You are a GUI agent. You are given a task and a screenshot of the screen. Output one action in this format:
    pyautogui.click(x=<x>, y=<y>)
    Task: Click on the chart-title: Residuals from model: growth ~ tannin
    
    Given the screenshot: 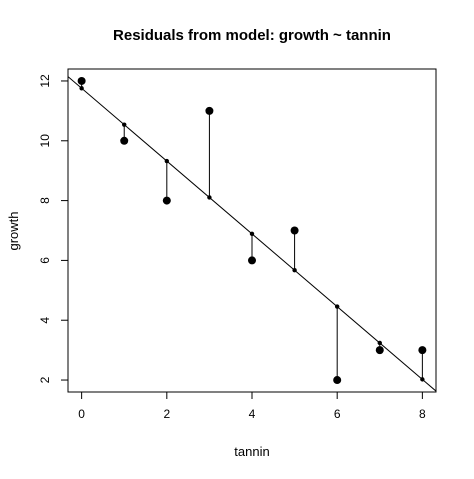 What is the action you would take?
    pyautogui.click(x=252, y=35)
    